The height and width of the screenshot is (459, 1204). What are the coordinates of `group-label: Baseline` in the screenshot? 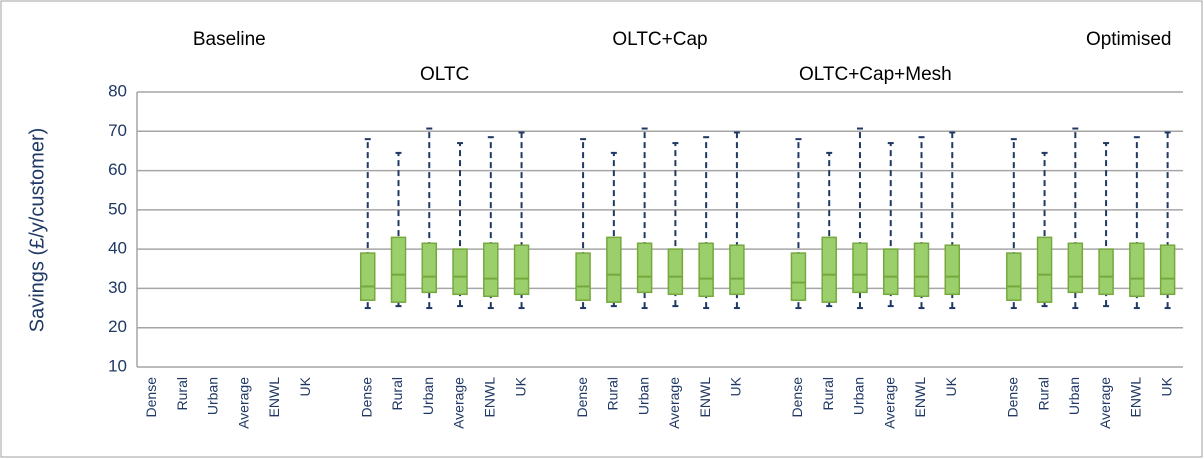 It's located at (229, 39).